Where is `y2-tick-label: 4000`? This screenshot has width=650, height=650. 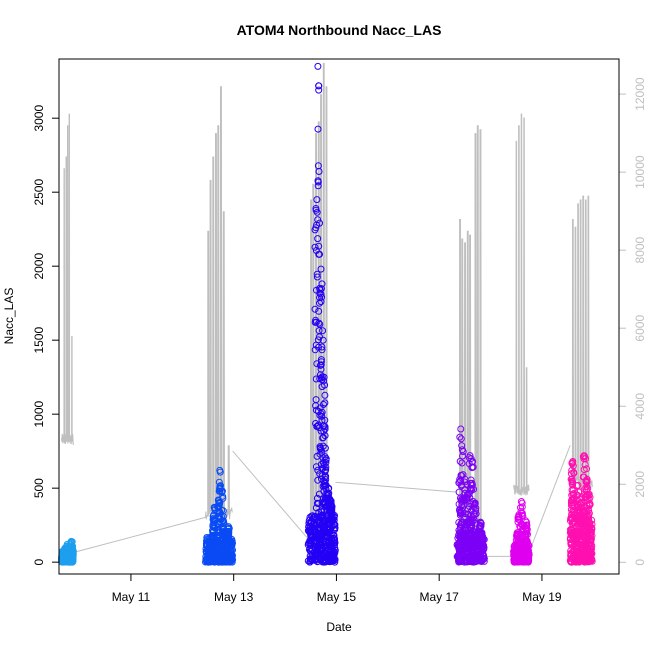
y2-tick-label: 4000 is located at coordinates (640, 406).